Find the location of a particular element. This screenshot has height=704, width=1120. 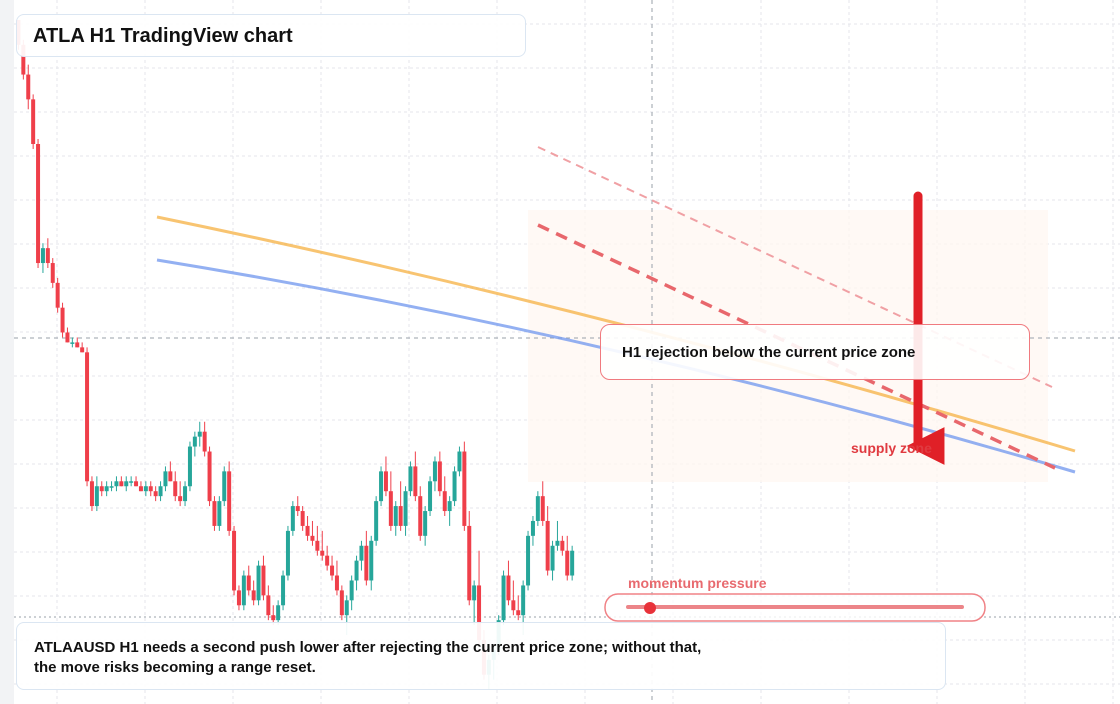

chart-title: ATLA H1 TradingView chart is located at coordinates (271, 35).